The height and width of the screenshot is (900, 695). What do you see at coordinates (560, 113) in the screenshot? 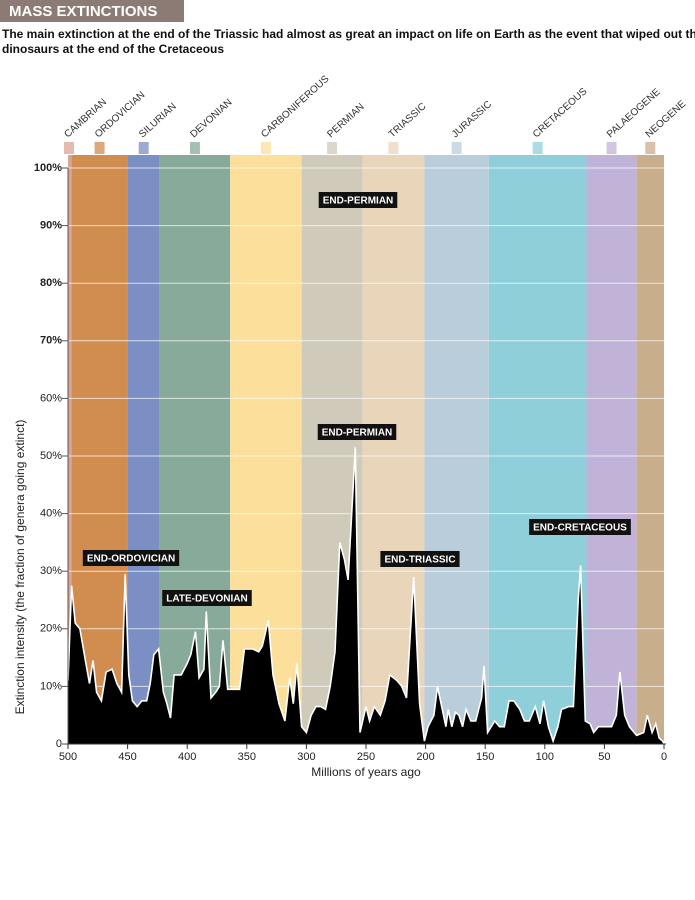
I see `period-label: CRETACEOUS` at bounding box center [560, 113].